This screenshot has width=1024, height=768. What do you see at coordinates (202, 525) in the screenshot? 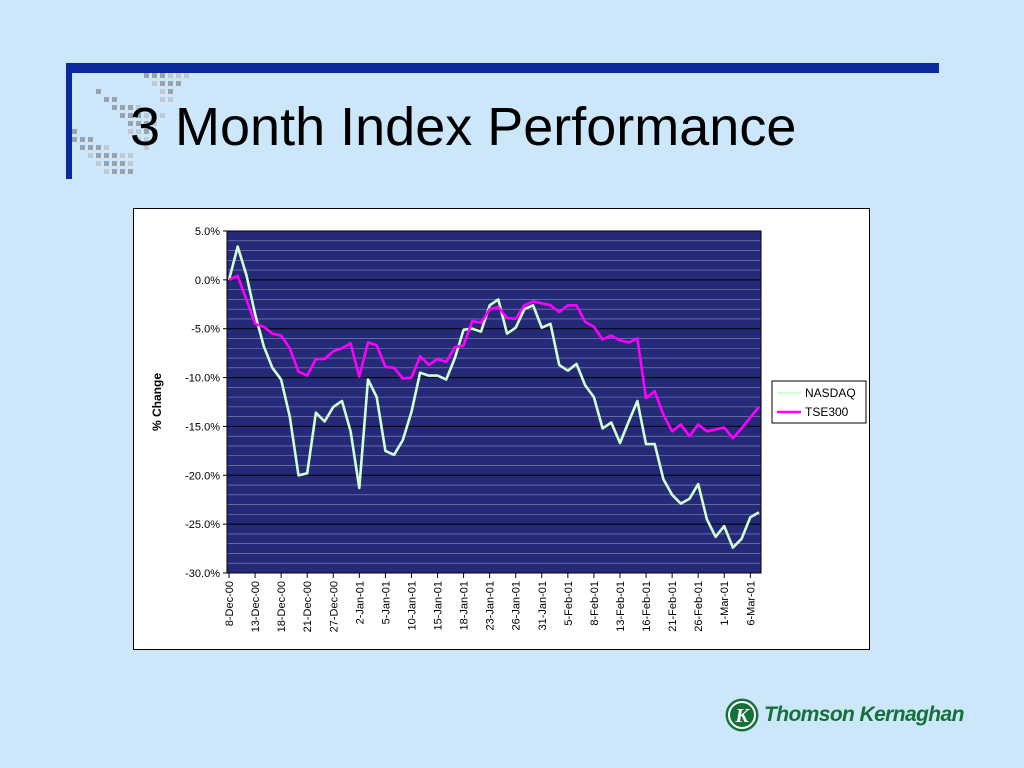
I see `y-tick-label: -25.0%` at bounding box center [202, 525].